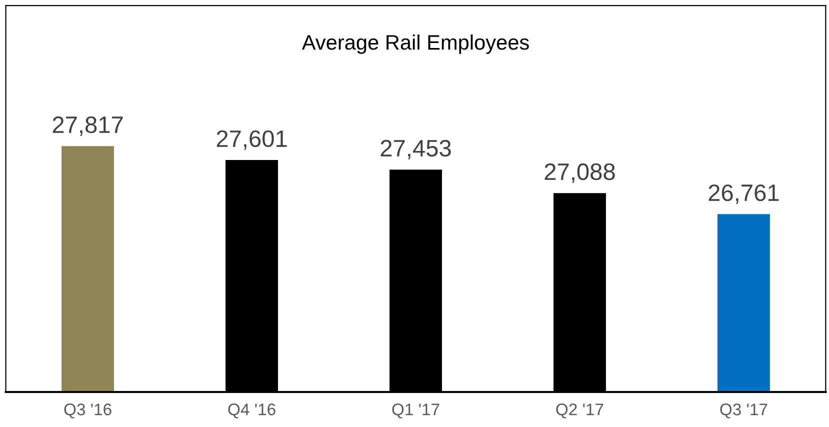 The width and height of the screenshot is (829, 427). I want to click on data-label: 27,817, so click(87, 126).